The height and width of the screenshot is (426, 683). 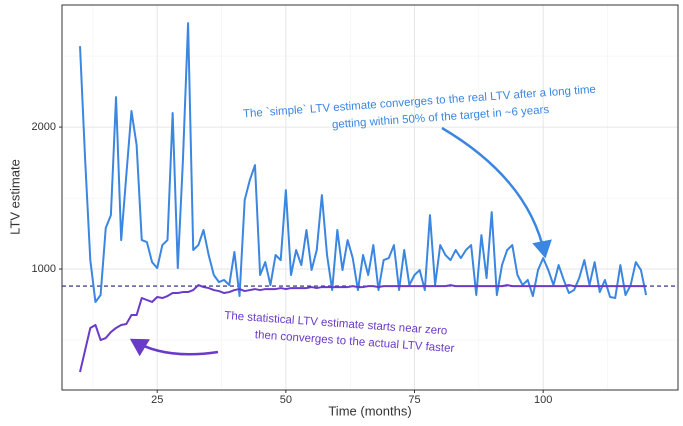 What do you see at coordinates (14, 197) in the screenshot?
I see `y-axis-title: LTV estimate` at bounding box center [14, 197].